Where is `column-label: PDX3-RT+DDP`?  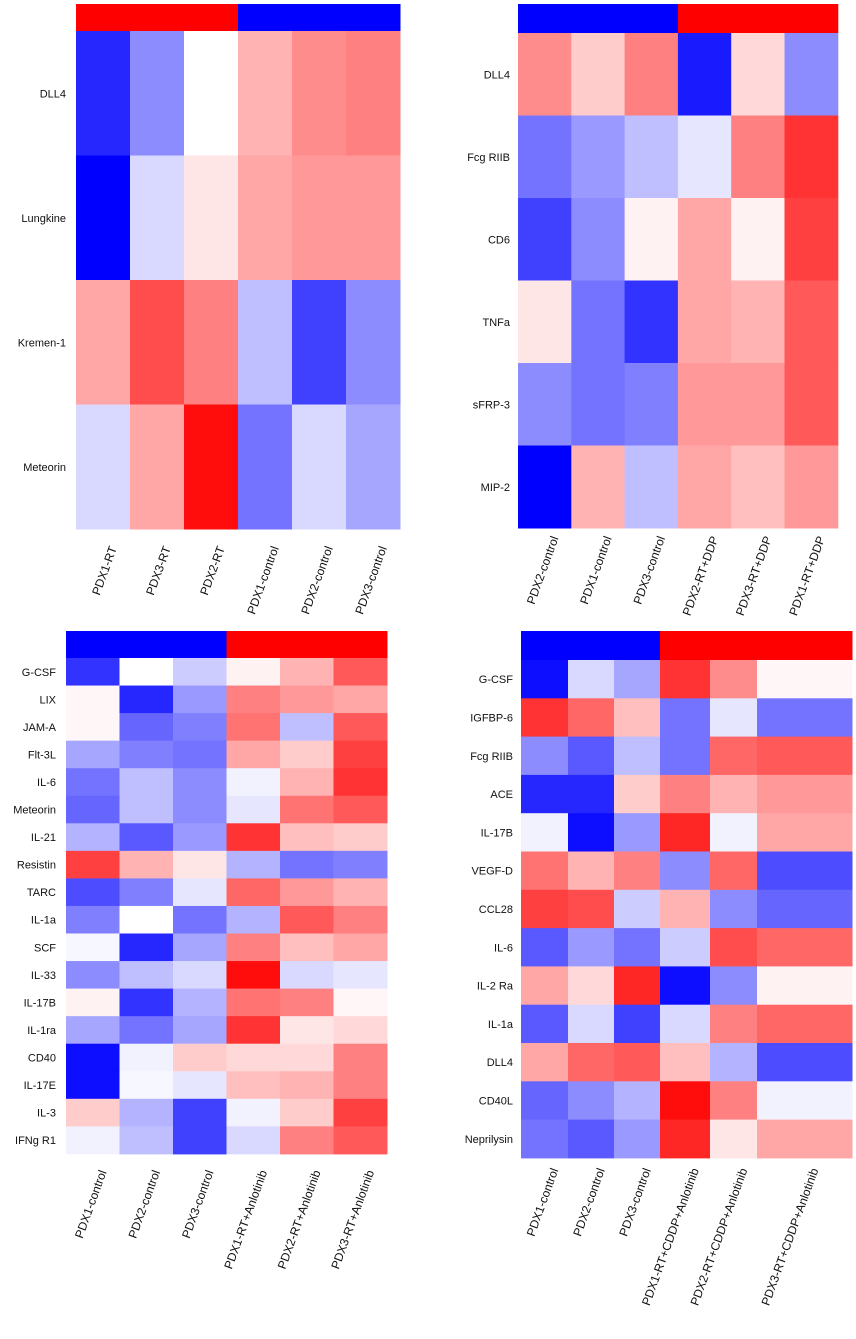 column-label: PDX3-RT+DDP is located at coordinates (754, 575).